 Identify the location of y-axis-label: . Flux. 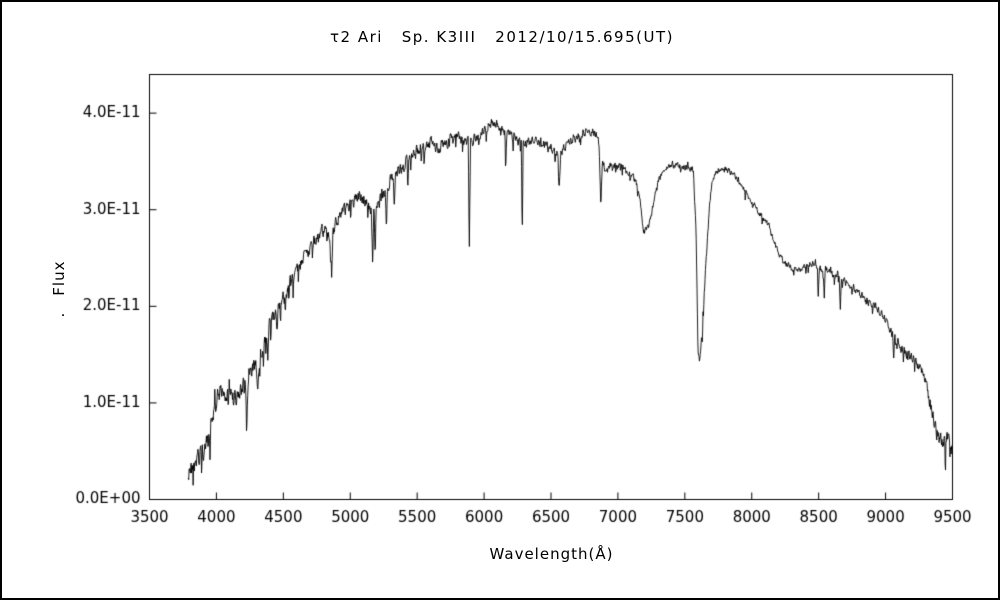
(59, 289).